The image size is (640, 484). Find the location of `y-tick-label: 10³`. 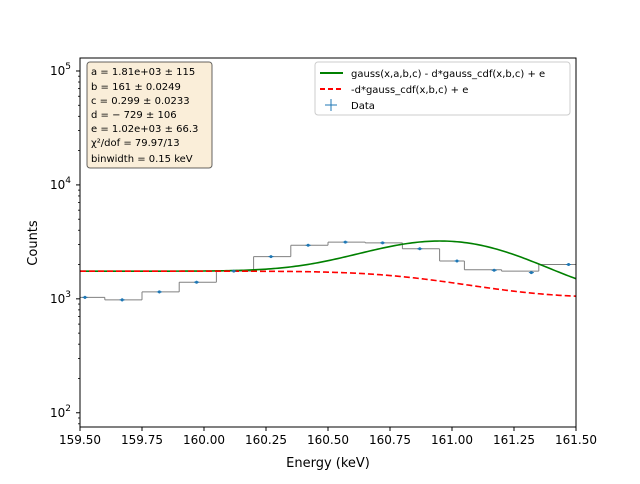

y-tick-label: 10³ is located at coordinates (60, 298).